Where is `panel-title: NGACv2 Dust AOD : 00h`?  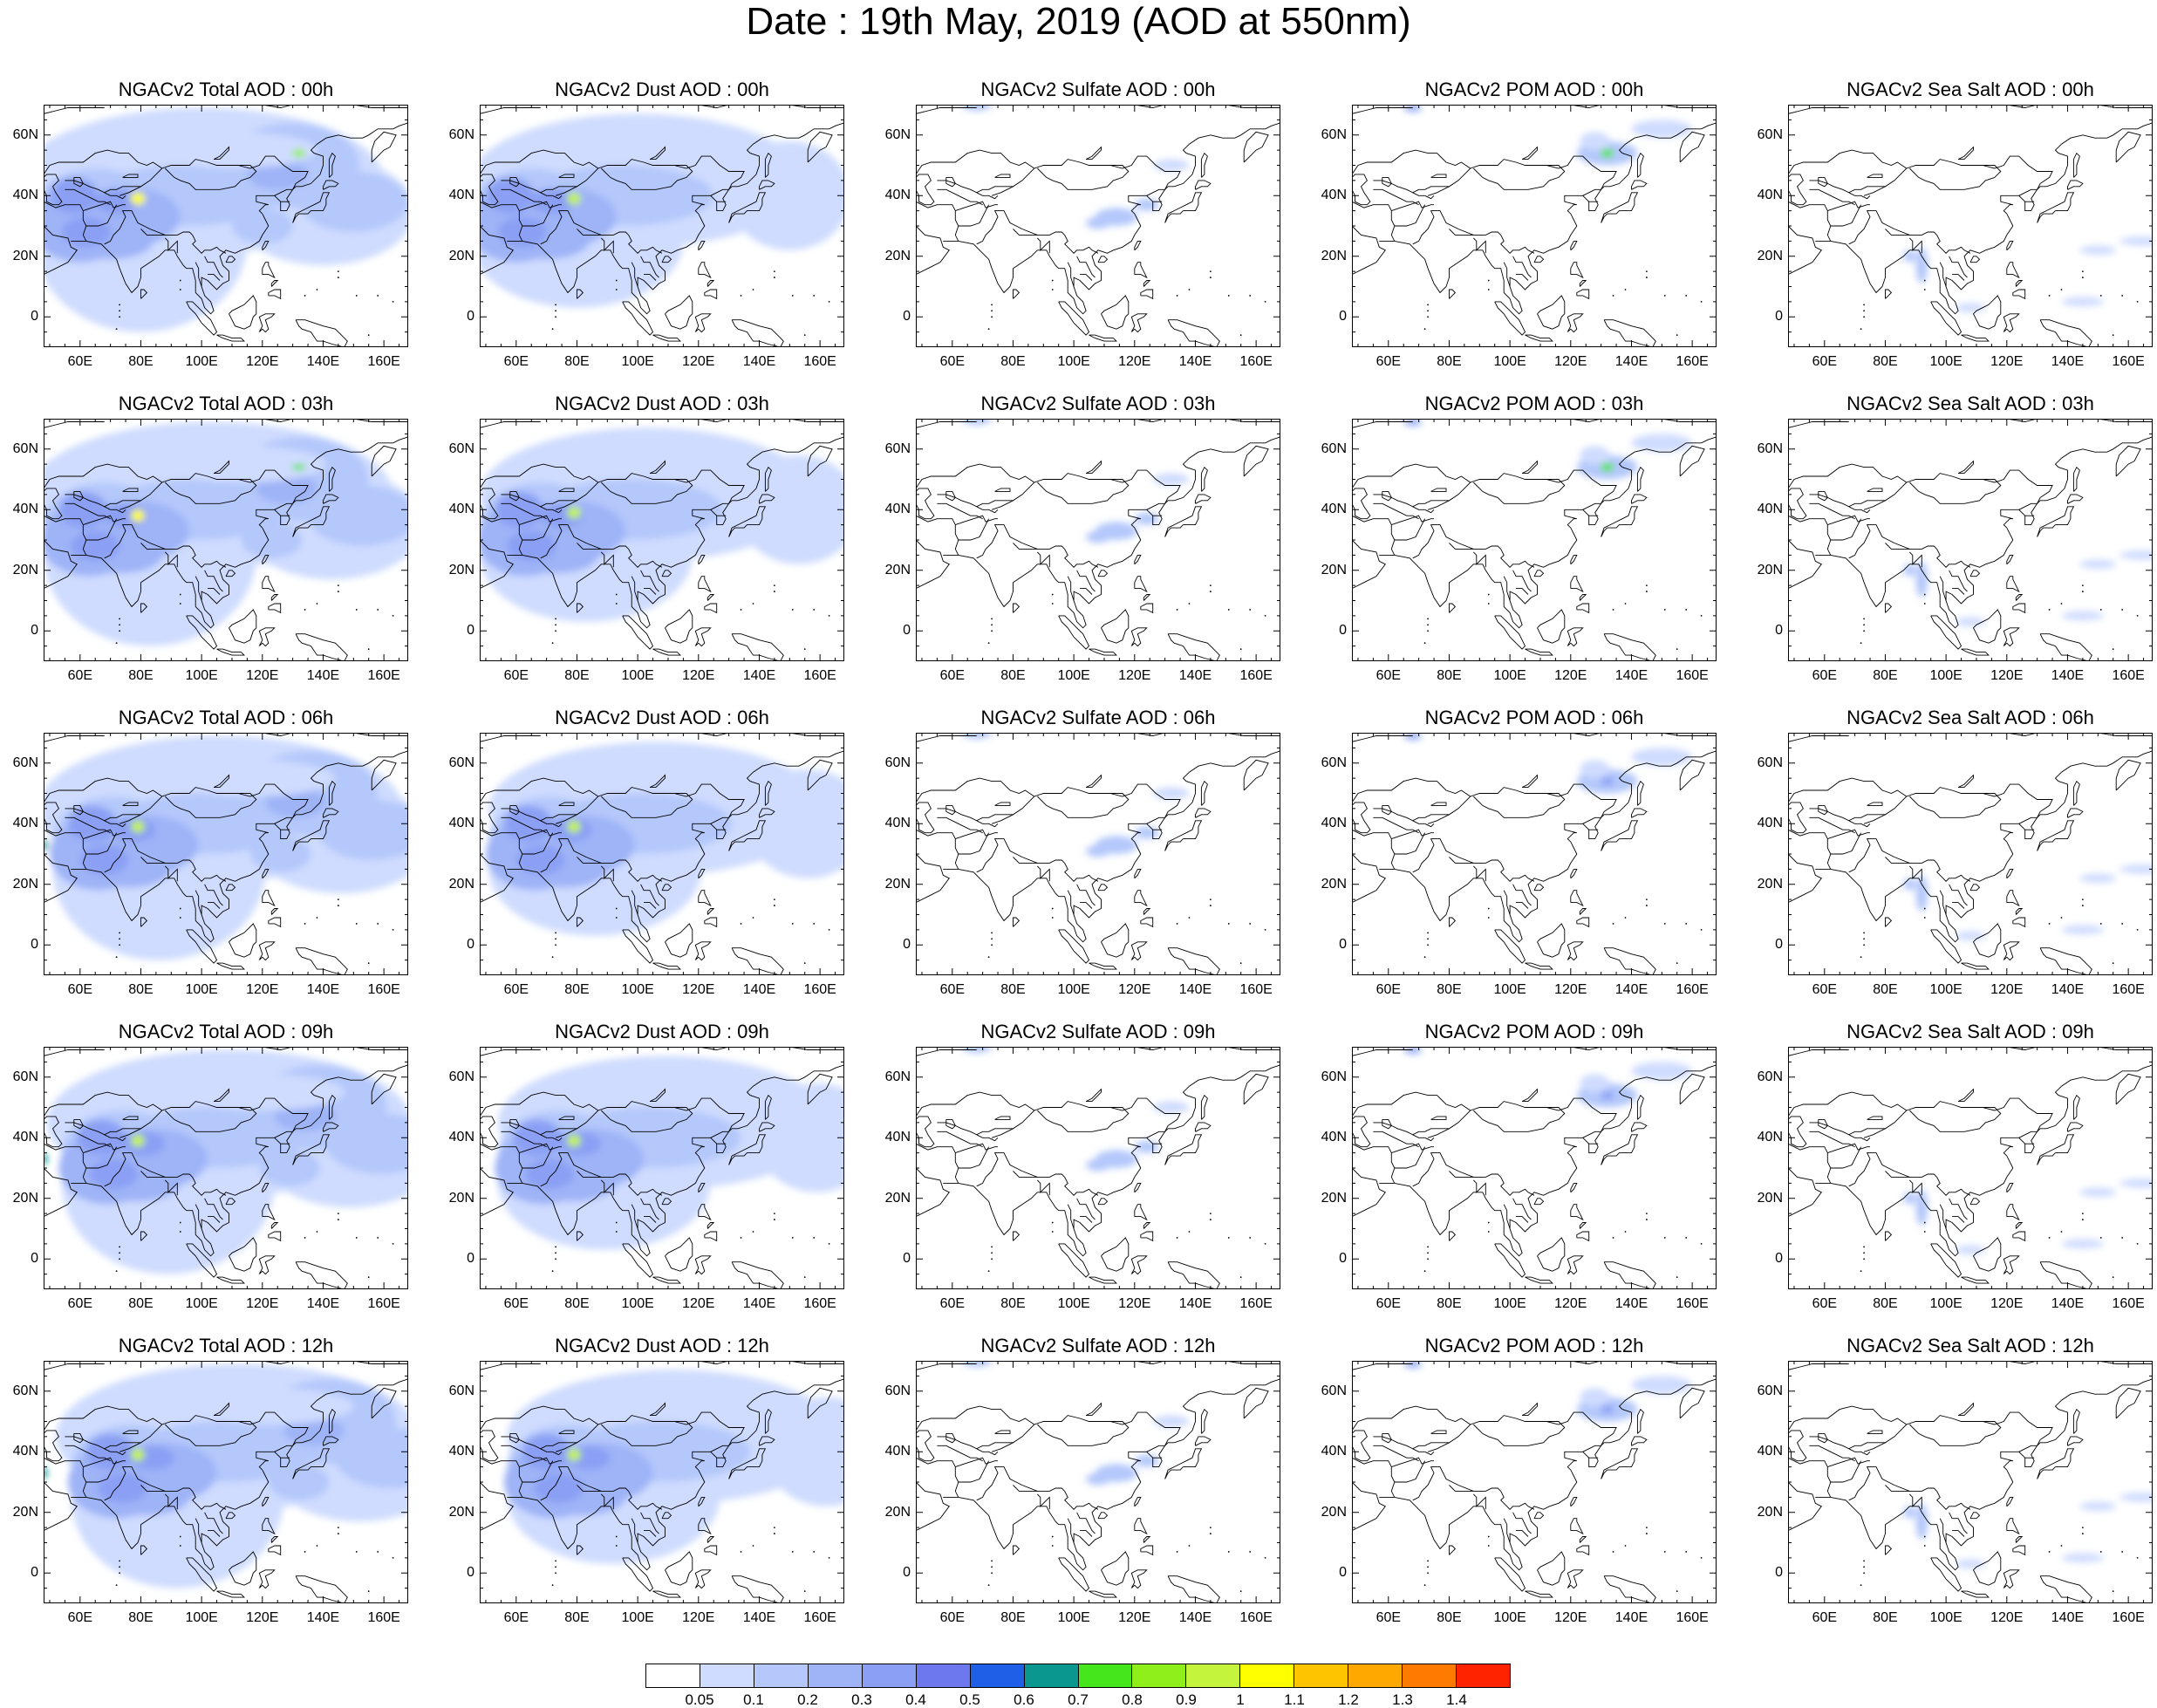
panel-title: NGACv2 Dust AOD : 00h is located at coordinates (662, 89).